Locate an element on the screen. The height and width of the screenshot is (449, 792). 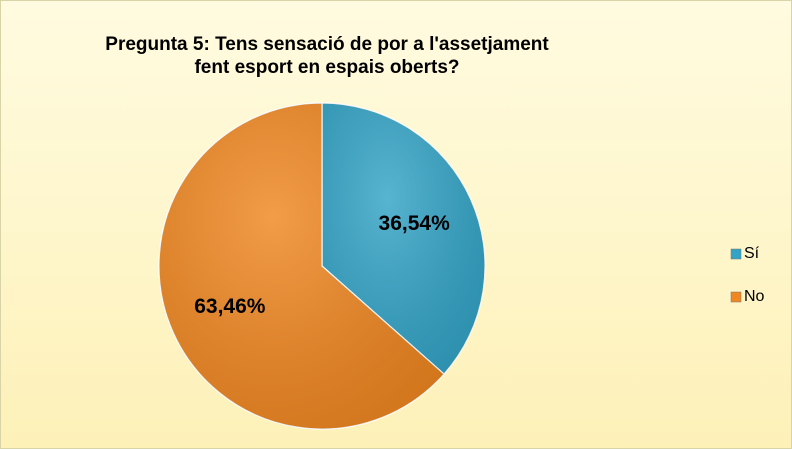
data-label: 36,54% is located at coordinates (415, 223).